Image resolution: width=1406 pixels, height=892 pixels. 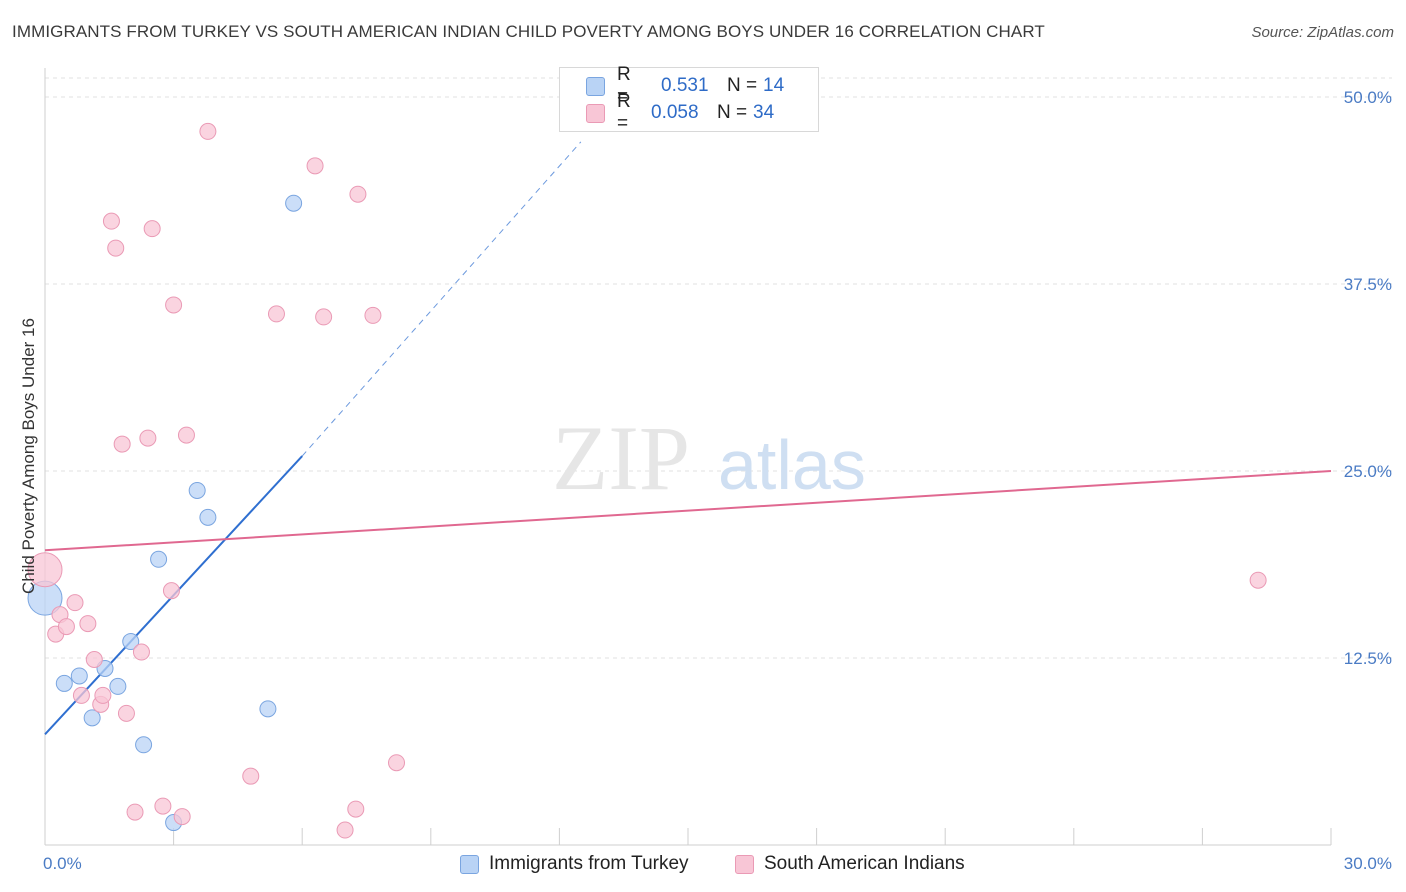 I want to click on sai-swatch-icon, so click(x=595, y=113).